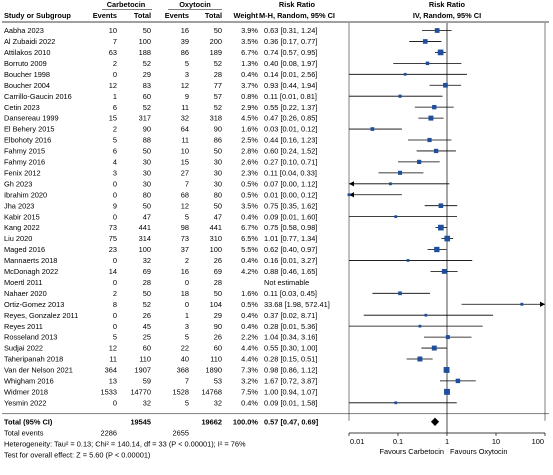  Describe the element at coordinates (185, 107) in the screenshot. I see `events-oxytocin: 11` at that location.